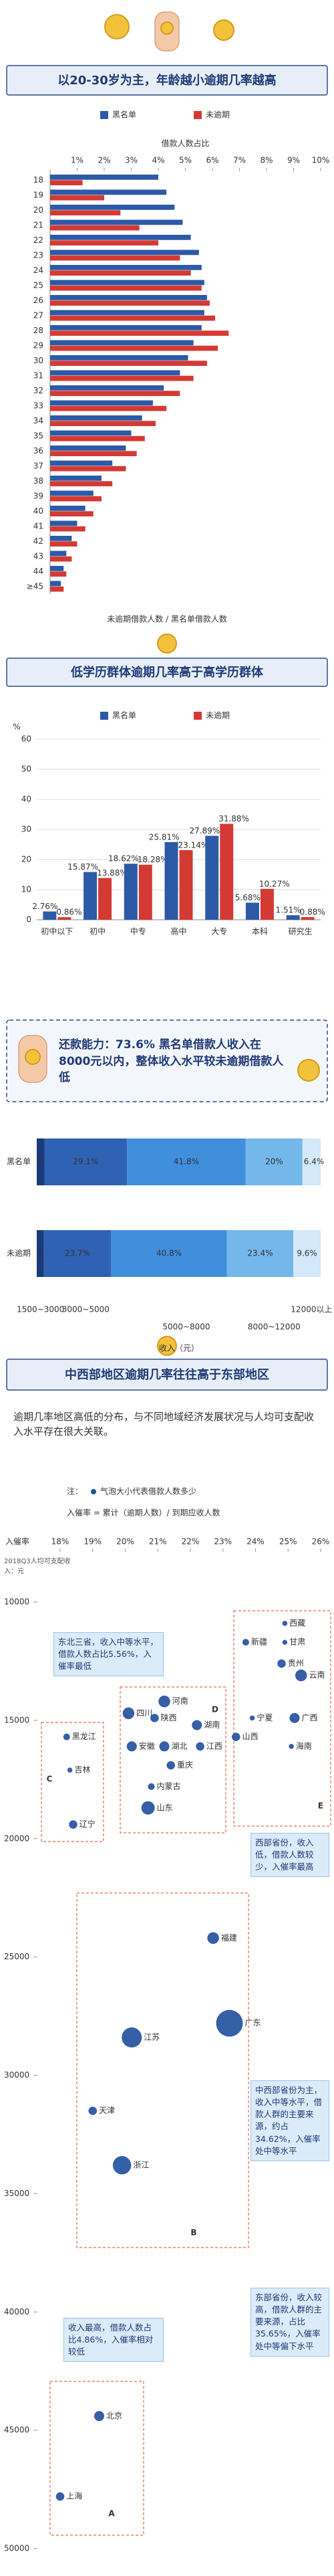 The width and height of the screenshot is (334, 2576). I want to click on data-label: 20%, so click(274, 1162).